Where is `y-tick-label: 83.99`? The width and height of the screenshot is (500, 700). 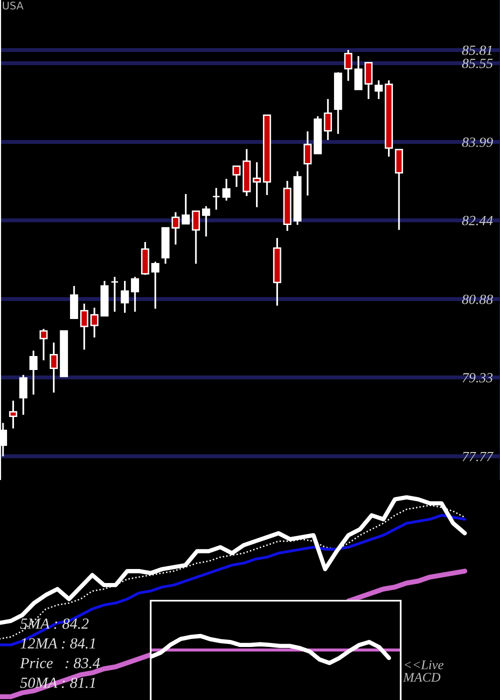
y-tick-label: 83.99 is located at coordinates (477, 142).